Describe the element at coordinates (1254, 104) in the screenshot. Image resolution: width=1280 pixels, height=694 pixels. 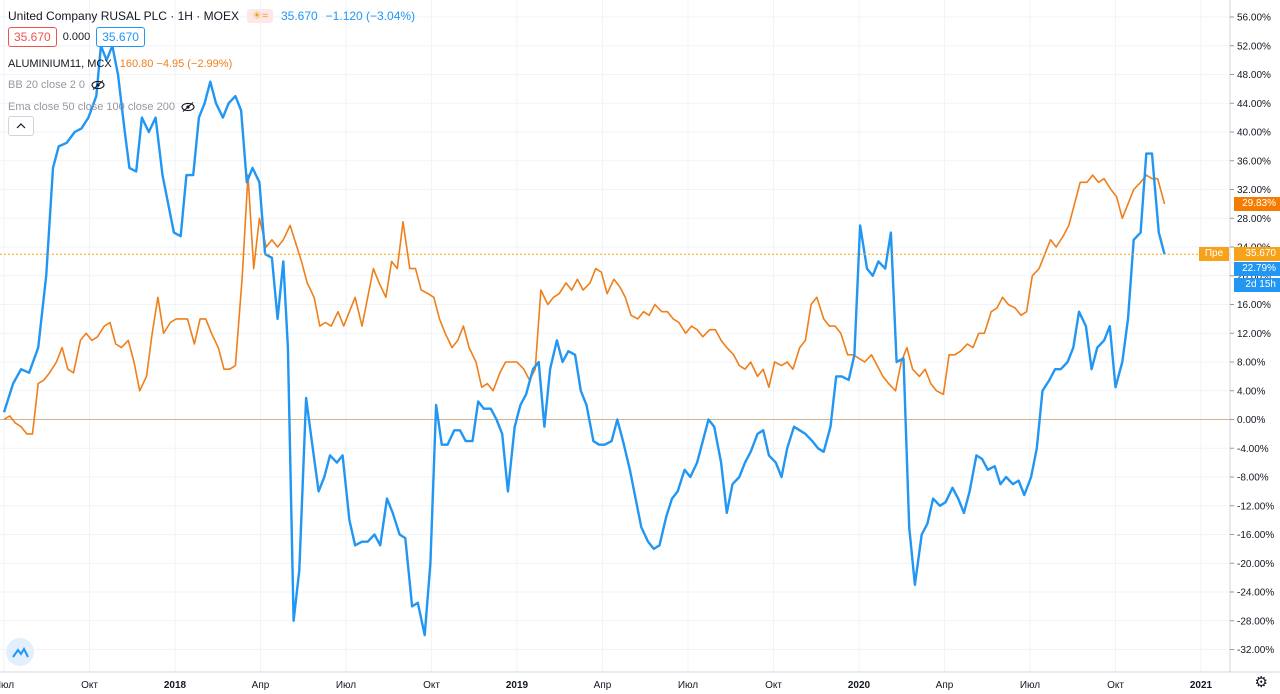
I see `y-tick-label: 44.00%` at that location.